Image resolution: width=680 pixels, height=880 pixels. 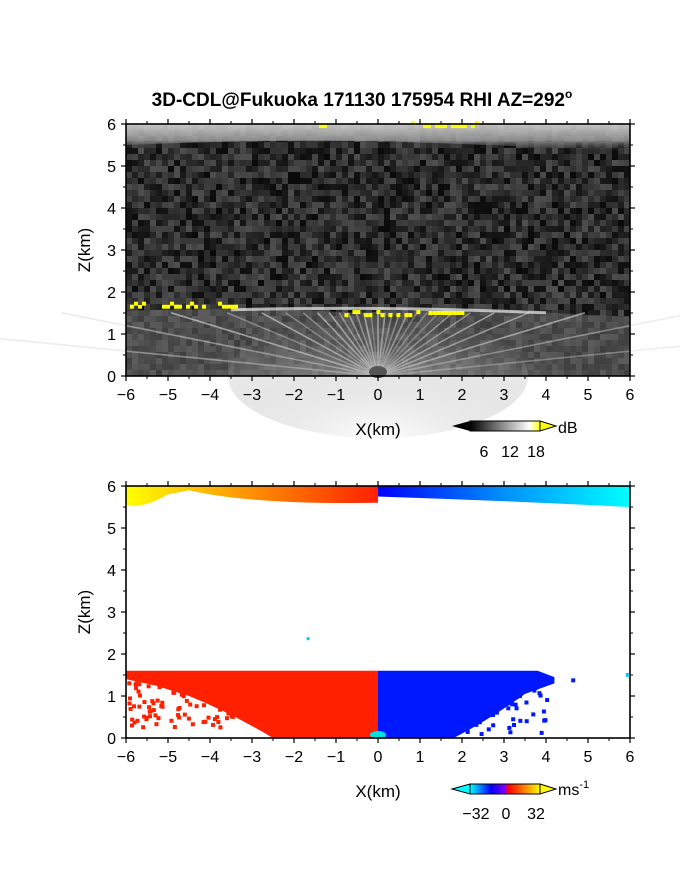 What do you see at coordinates (536, 814) in the screenshot?
I see `colorbar-tick-label: 32` at bounding box center [536, 814].